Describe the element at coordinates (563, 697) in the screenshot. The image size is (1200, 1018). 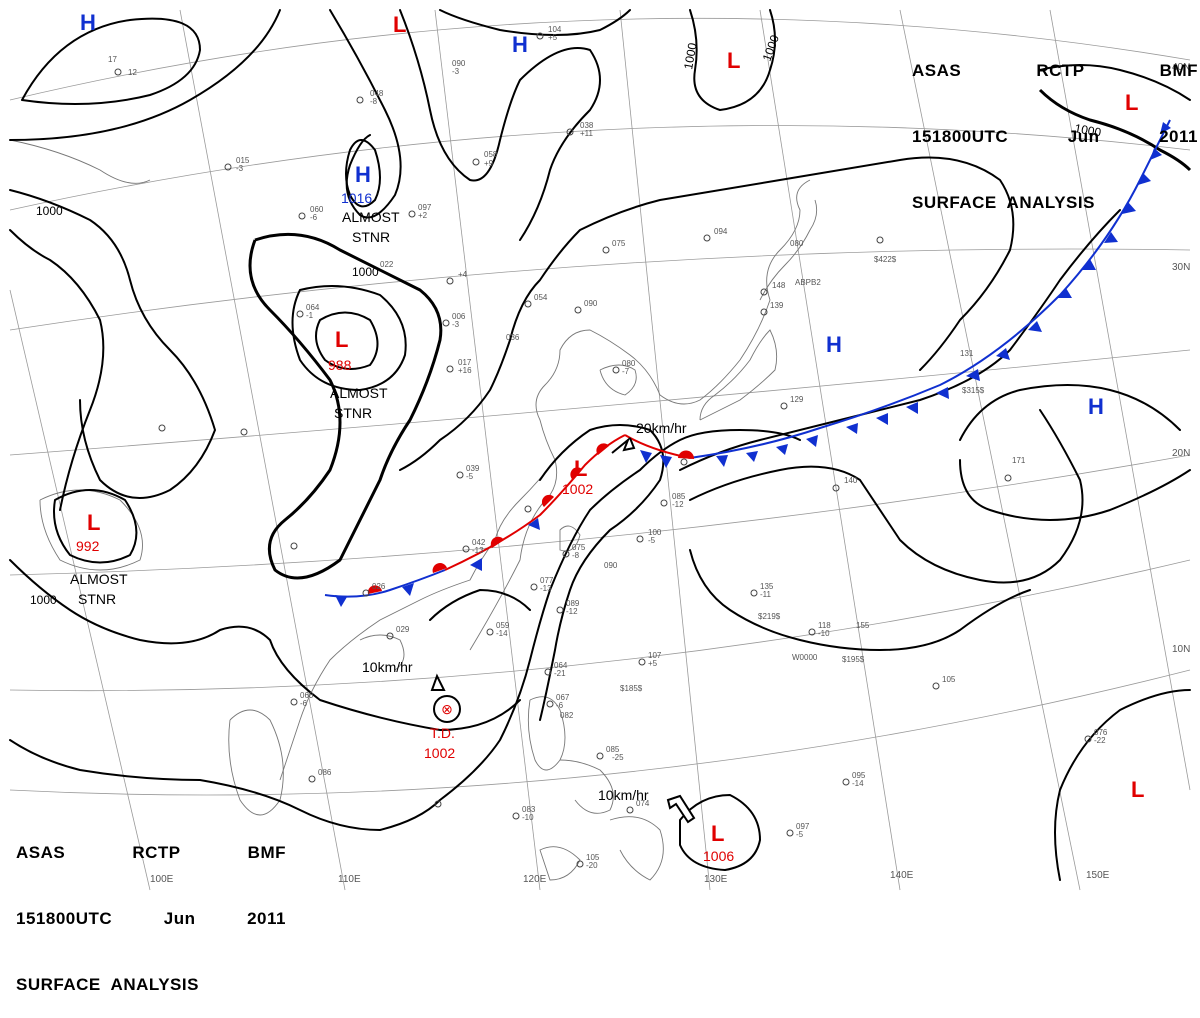
I see `svg-text: 067` at that location.